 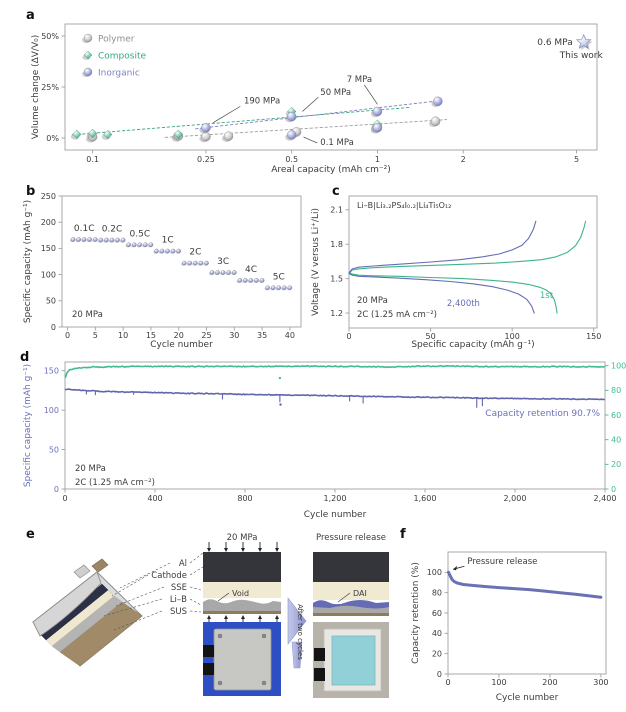 What do you see at coordinates (87, 612) in the screenshot?
I see `pouch-cell-drawing` at bounding box center [87, 612].